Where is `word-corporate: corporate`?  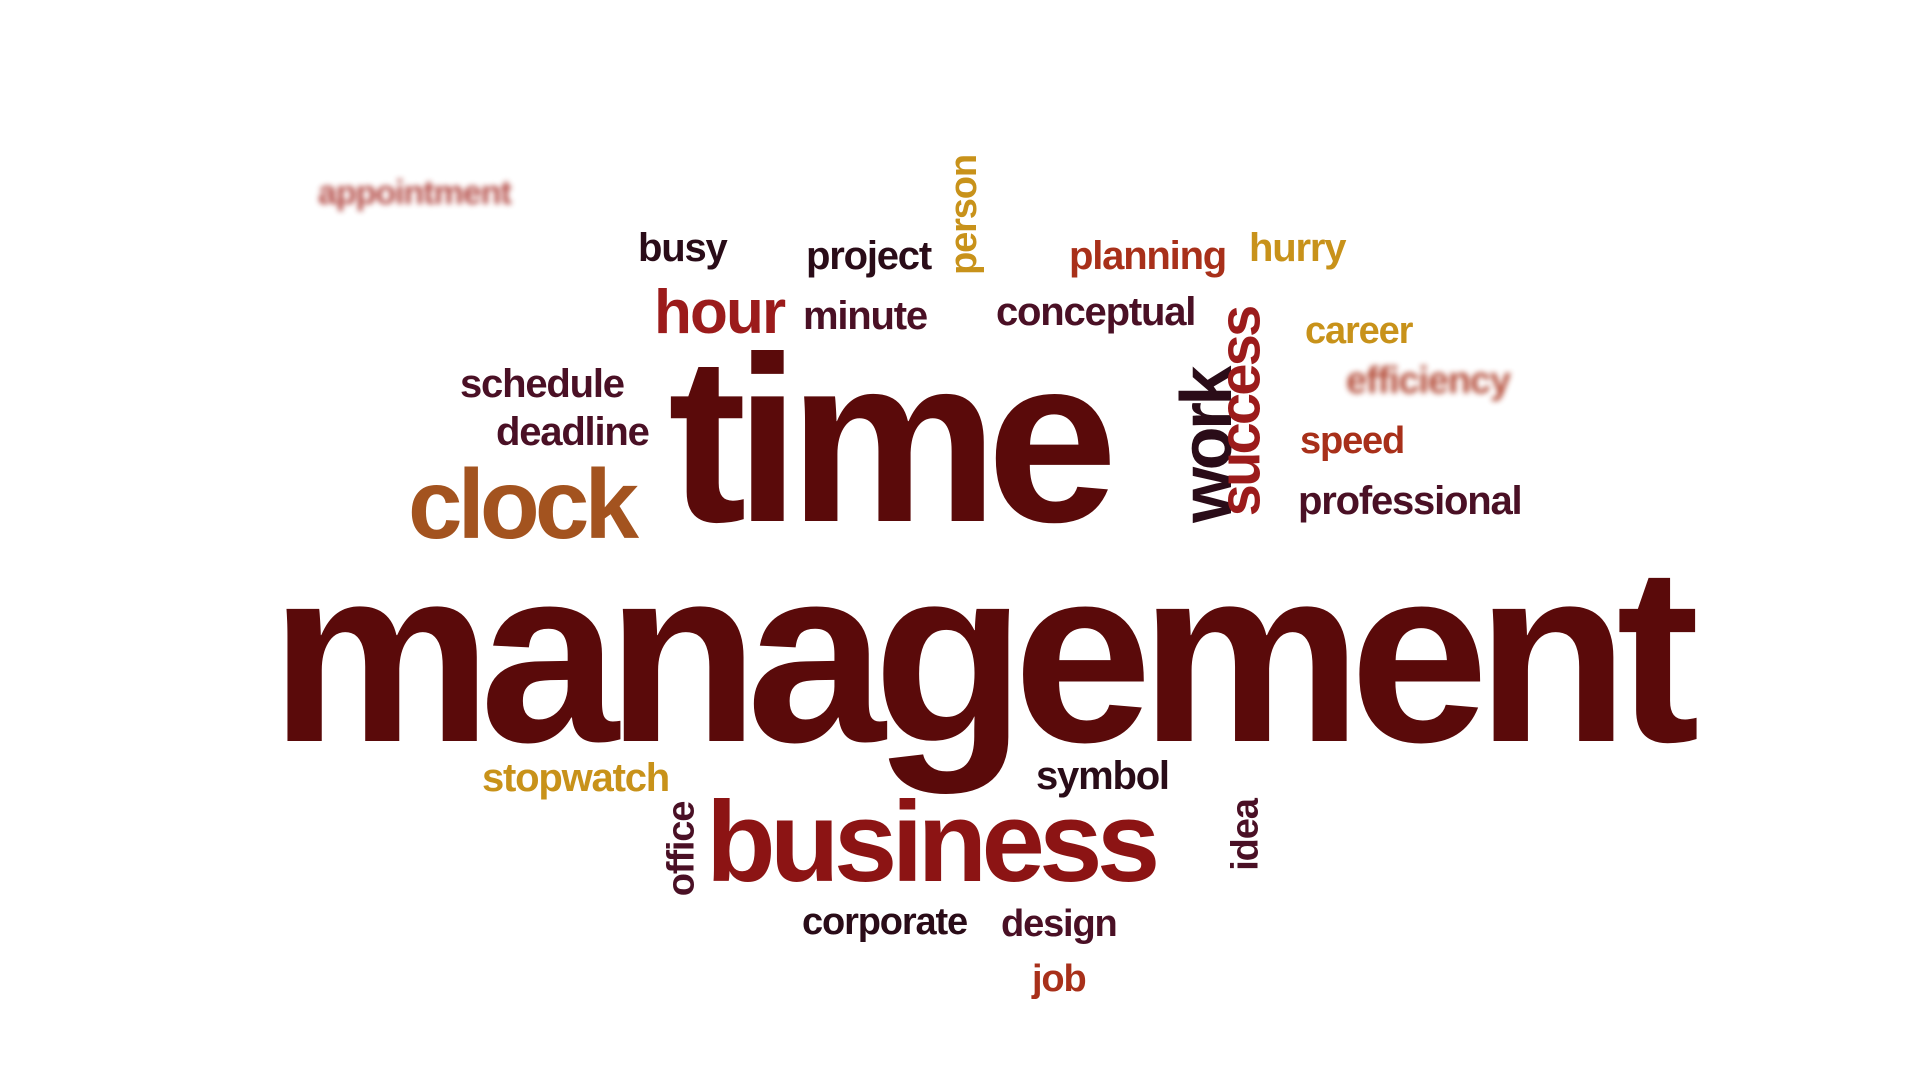 word-corporate: corporate is located at coordinates (885, 922).